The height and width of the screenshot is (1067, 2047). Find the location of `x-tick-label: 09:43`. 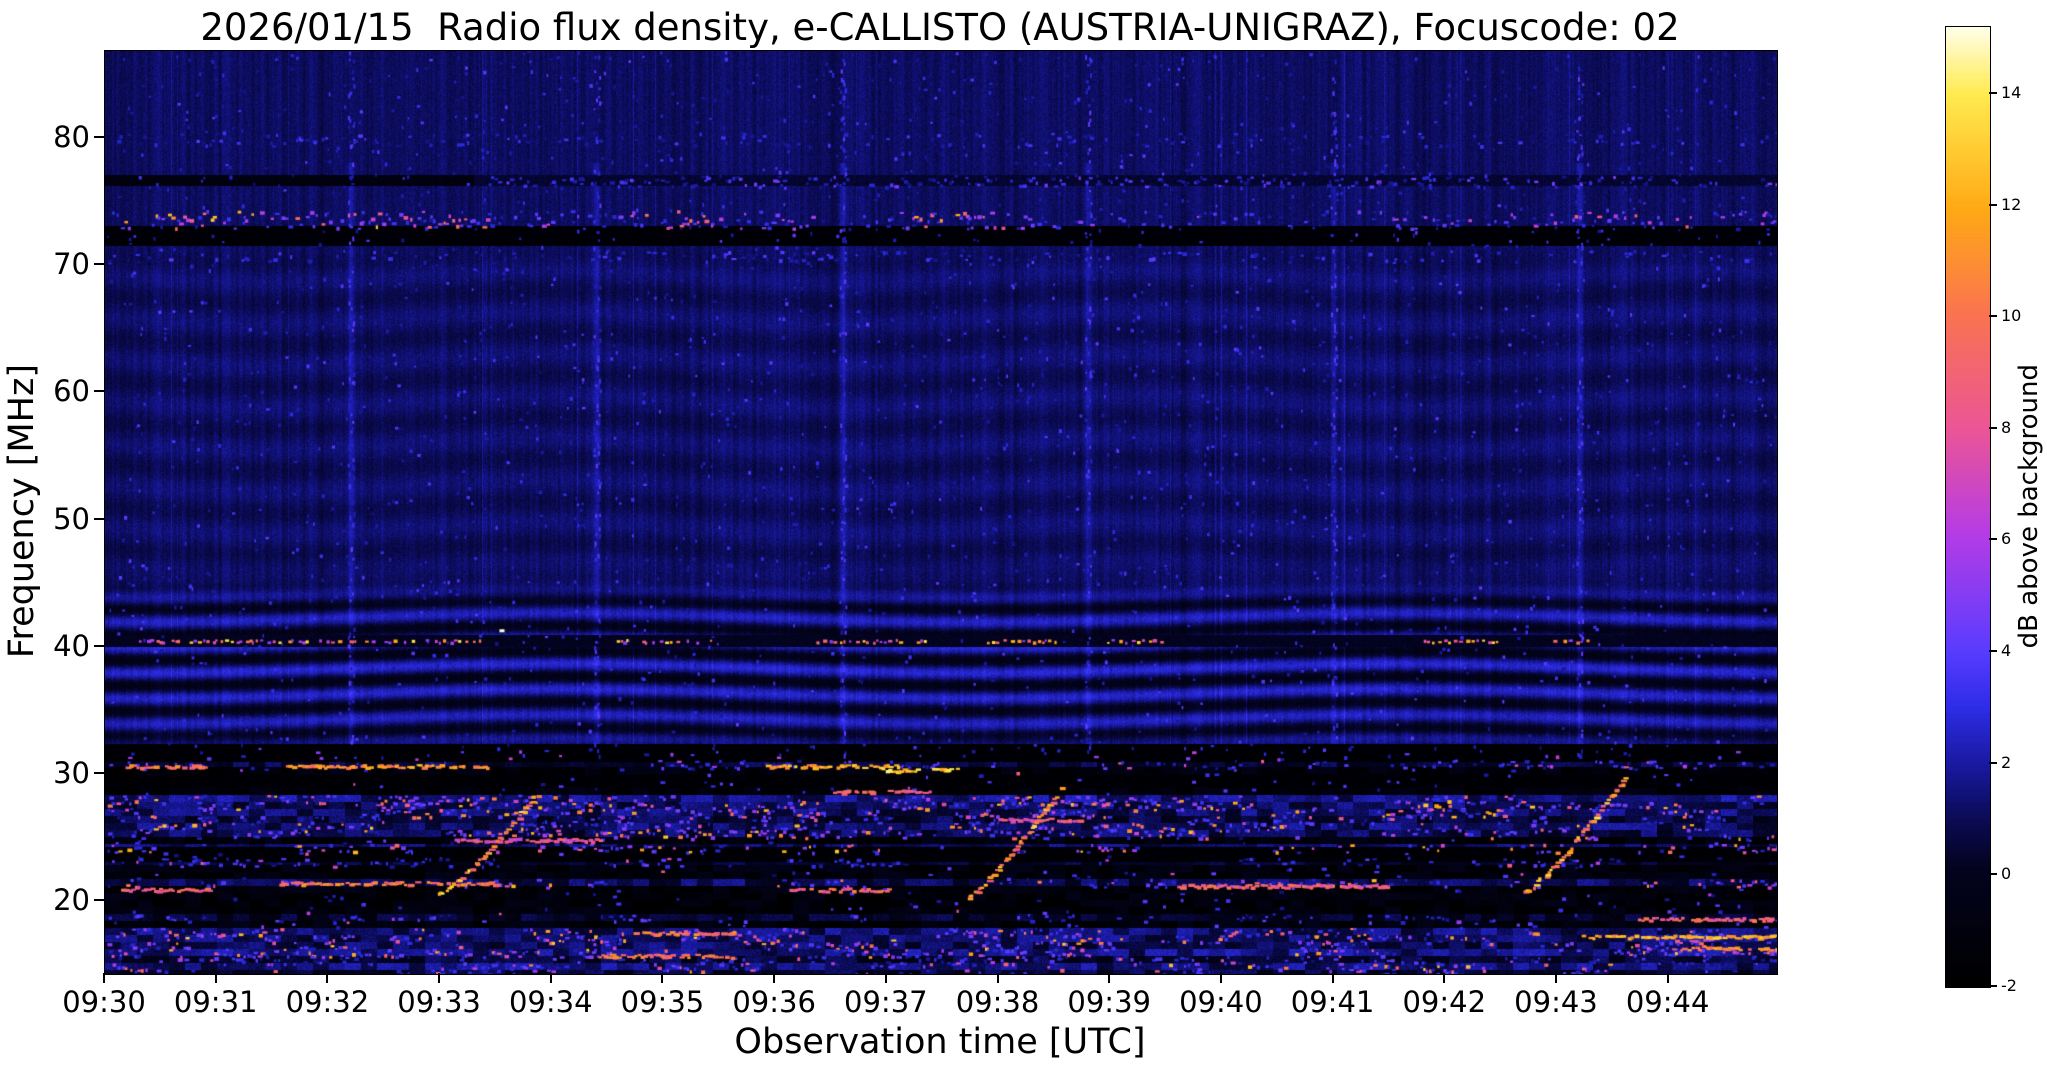

x-tick-label: 09:43 is located at coordinates (1556, 1002).